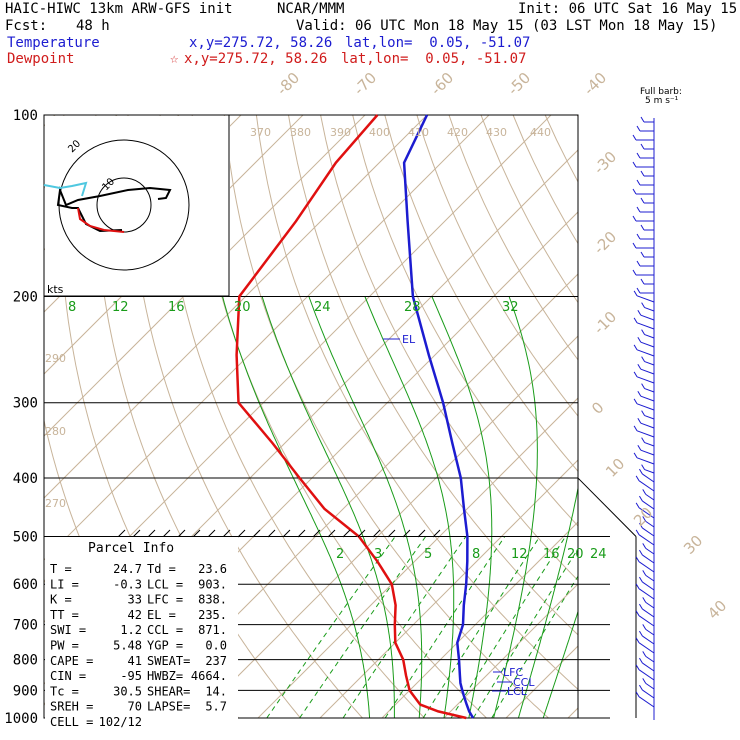 This screenshot has width=740, height=740. What do you see at coordinates (519, 554) in the screenshot?
I see `mixing-ratio-label: 12` at bounding box center [519, 554].